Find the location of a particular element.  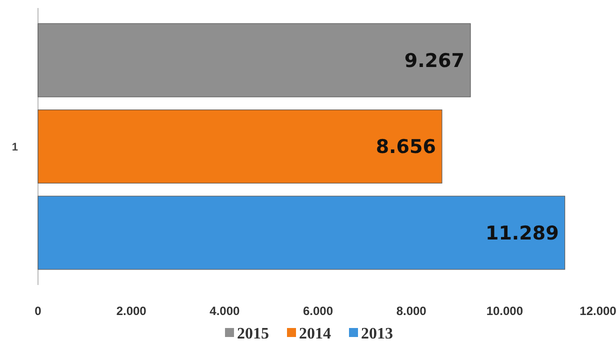

x-tick-label: 4.000 is located at coordinates (225, 311).